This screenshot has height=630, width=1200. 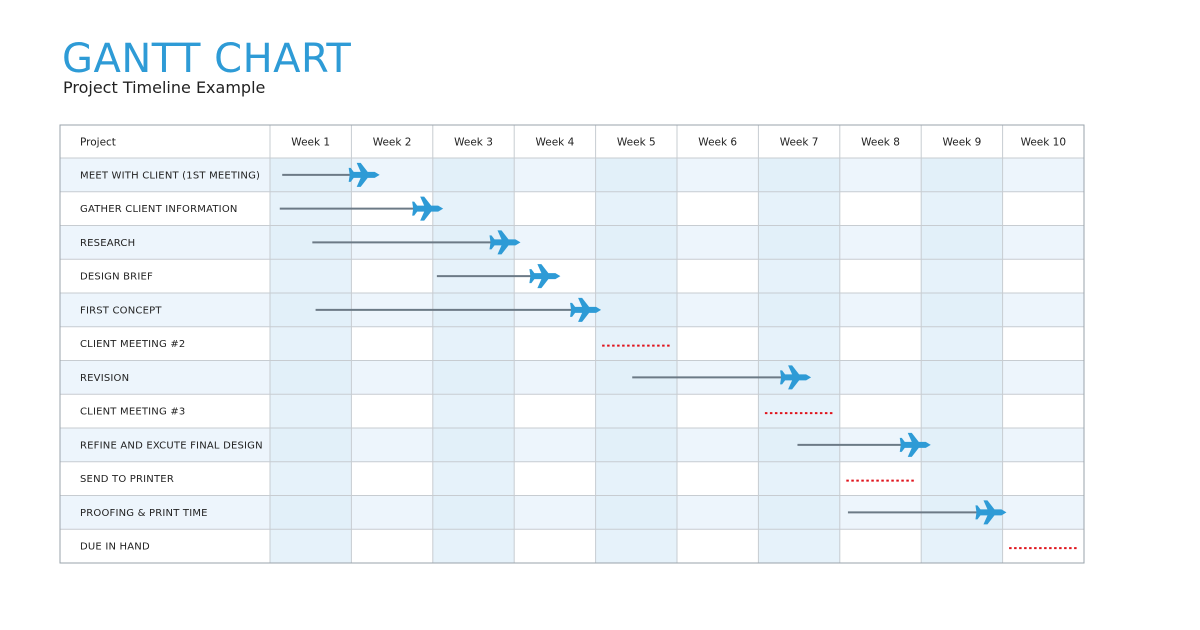 I want to click on page-title: GANTT CHART, so click(x=207, y=59).